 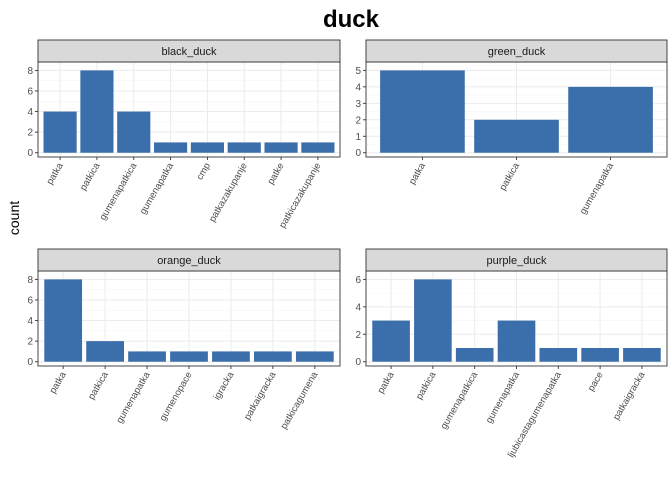 What do you see at coordinates (14, 218) in the screenshot?
I see `y-axis-label: count` at bounding box center [14, 218].